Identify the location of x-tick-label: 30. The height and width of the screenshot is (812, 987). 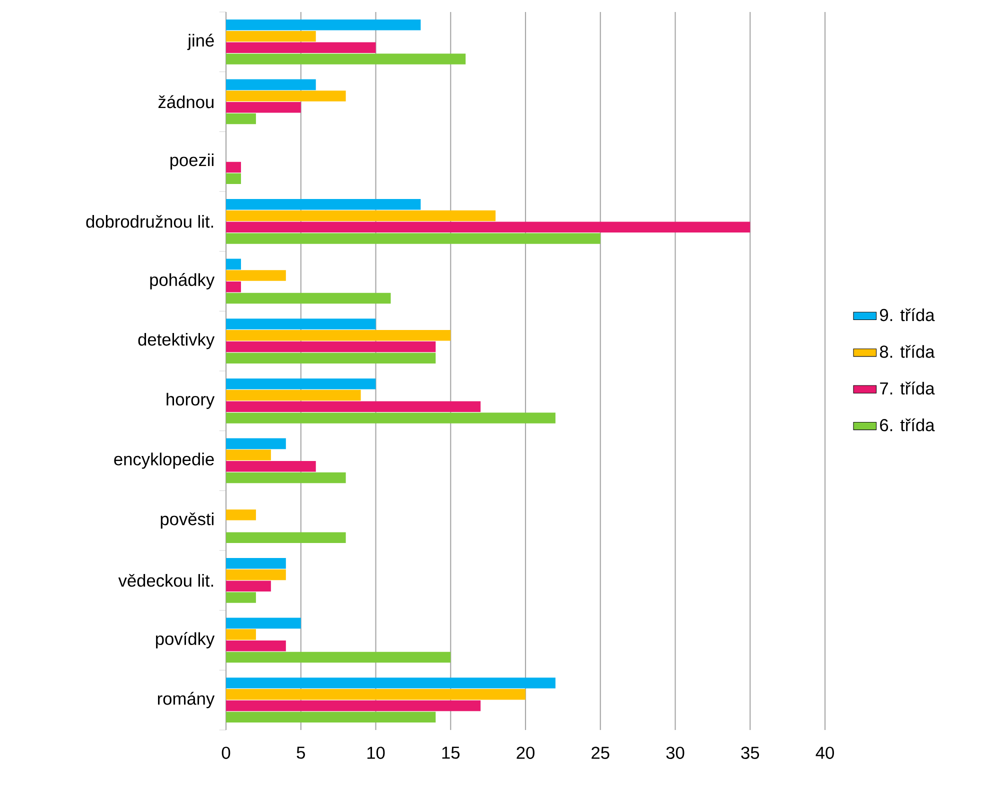
(675, 752).